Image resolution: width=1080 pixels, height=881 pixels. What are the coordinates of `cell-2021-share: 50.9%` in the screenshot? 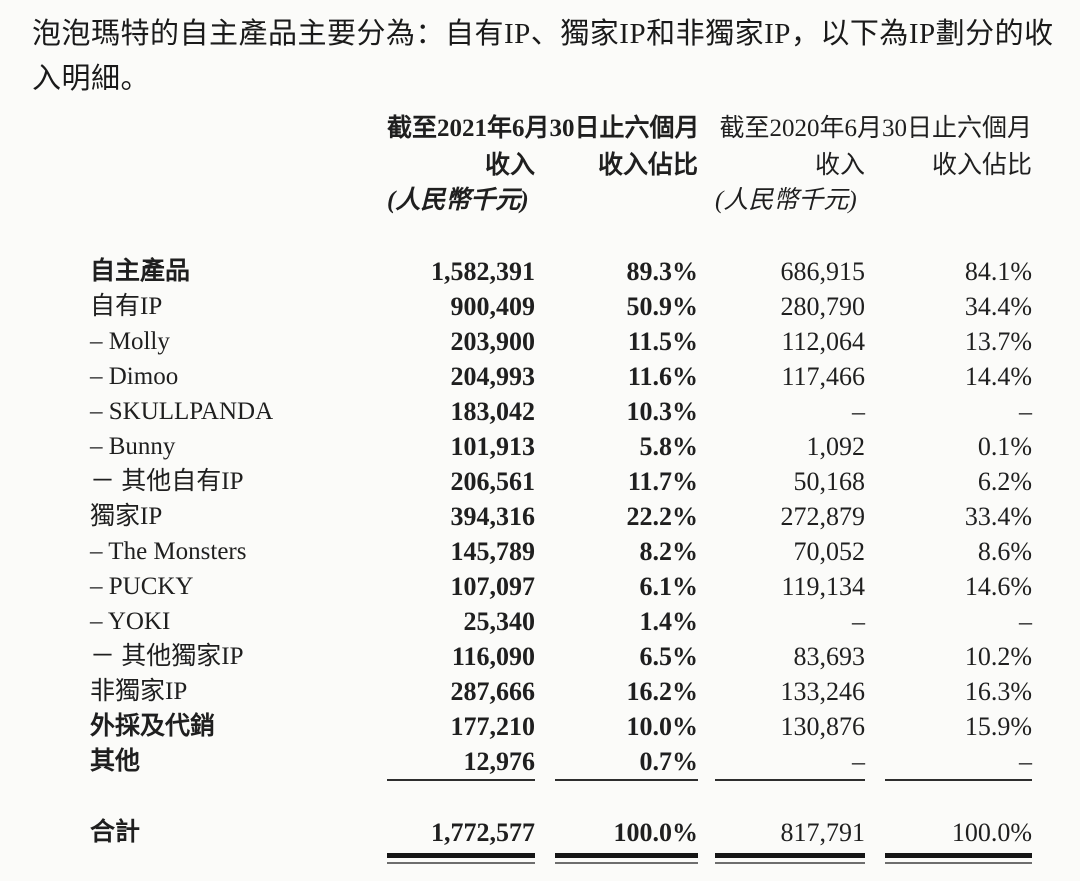 It's located at (662, 306).